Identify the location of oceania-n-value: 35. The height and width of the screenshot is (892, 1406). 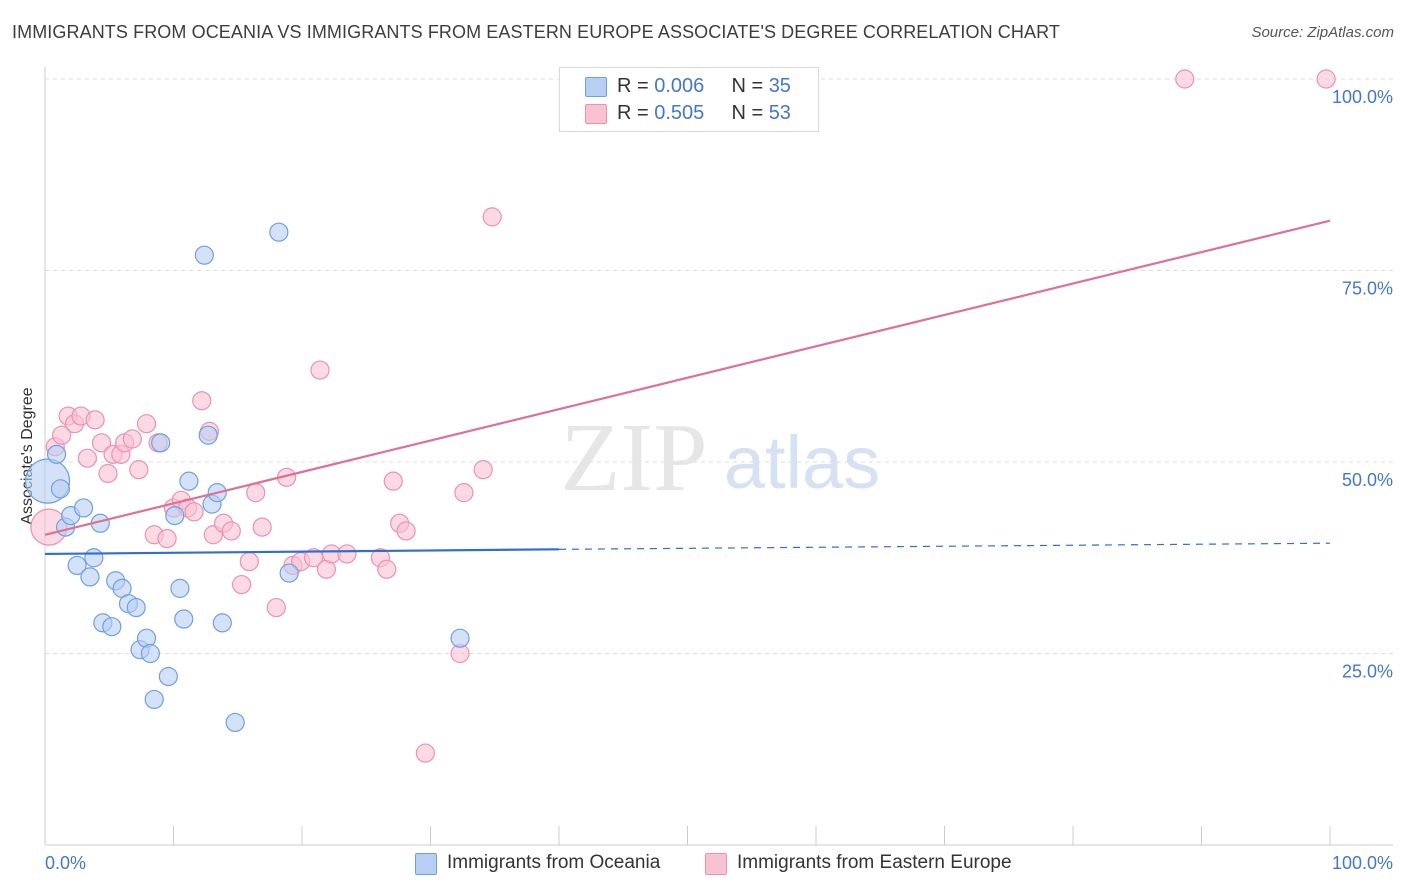
(779, 86).